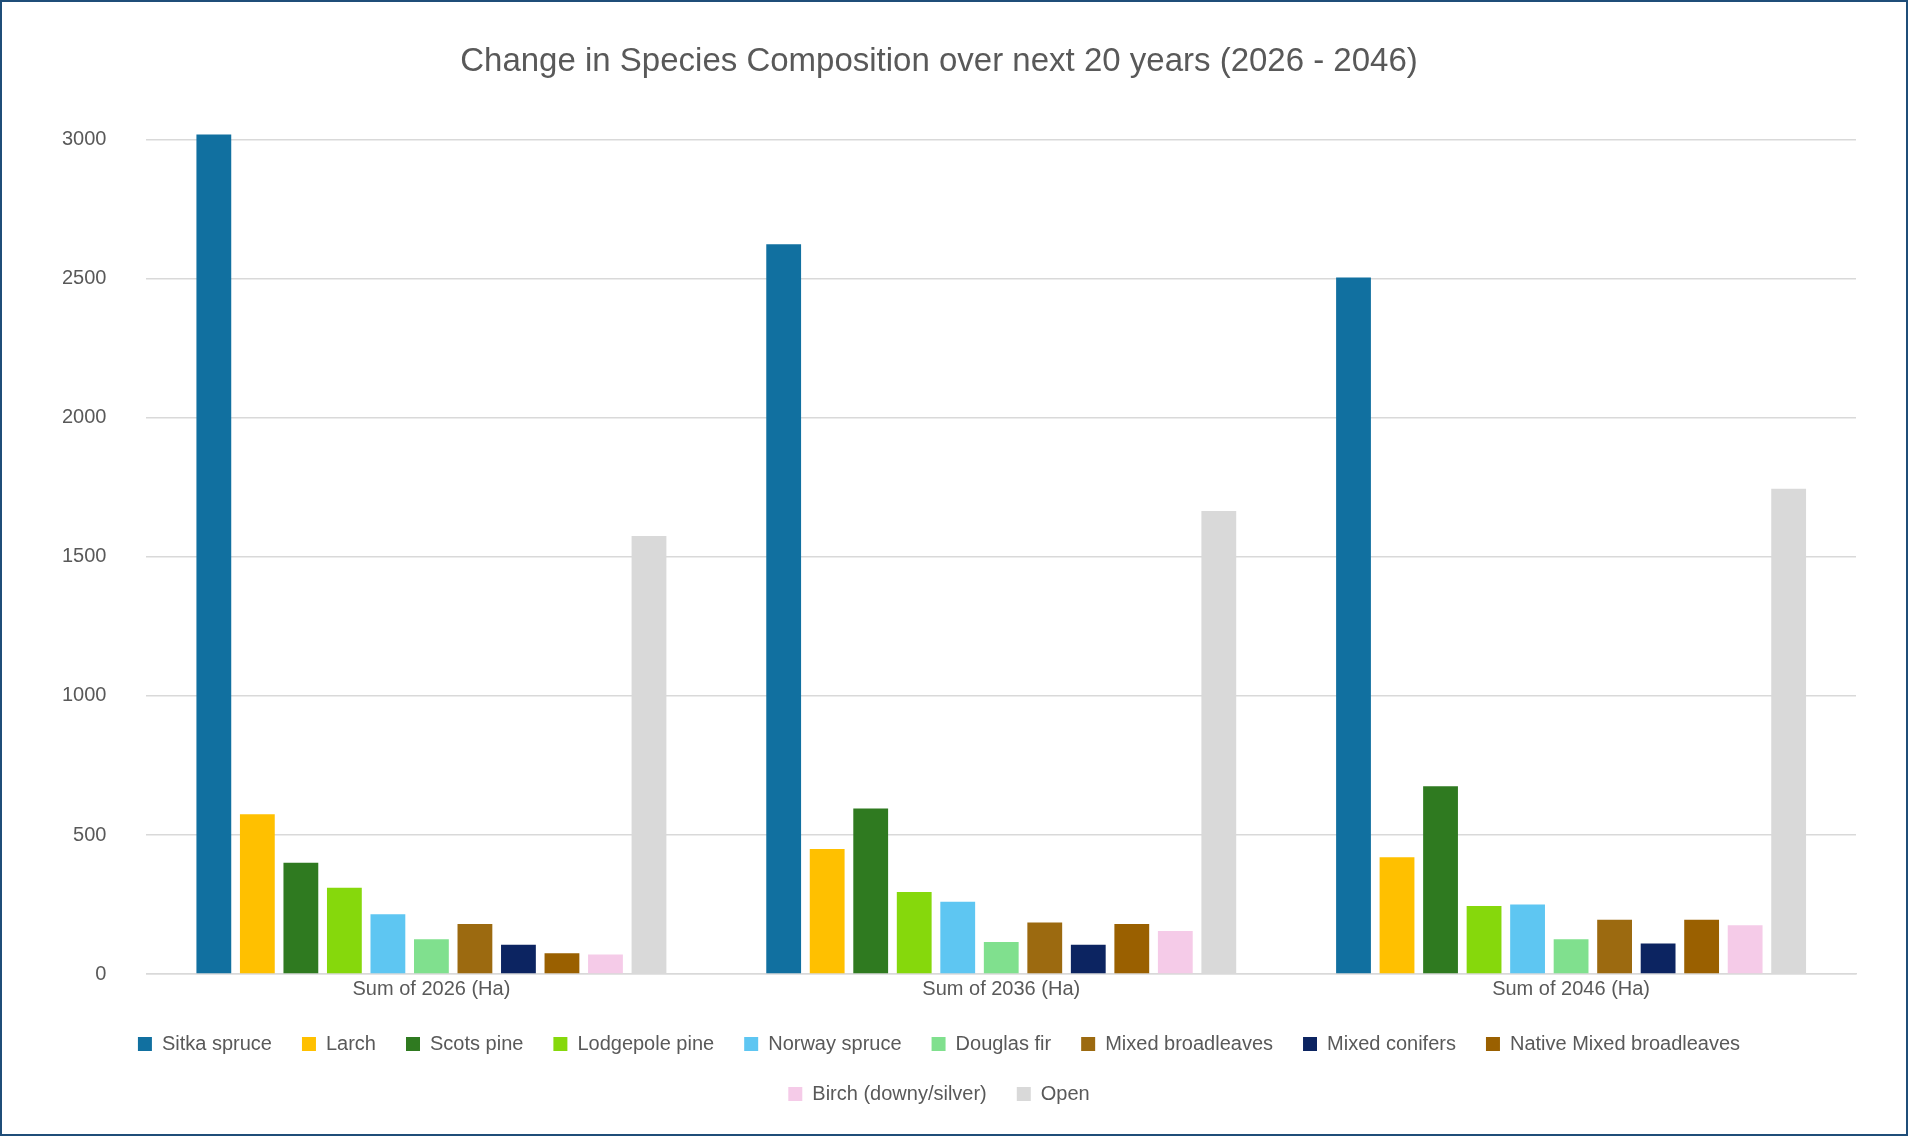 This screenshot has width=1908, height=1136. Describe the element at coordinates (1065, 1092) in the screenshot. I see `legend-label: Open` at that location.